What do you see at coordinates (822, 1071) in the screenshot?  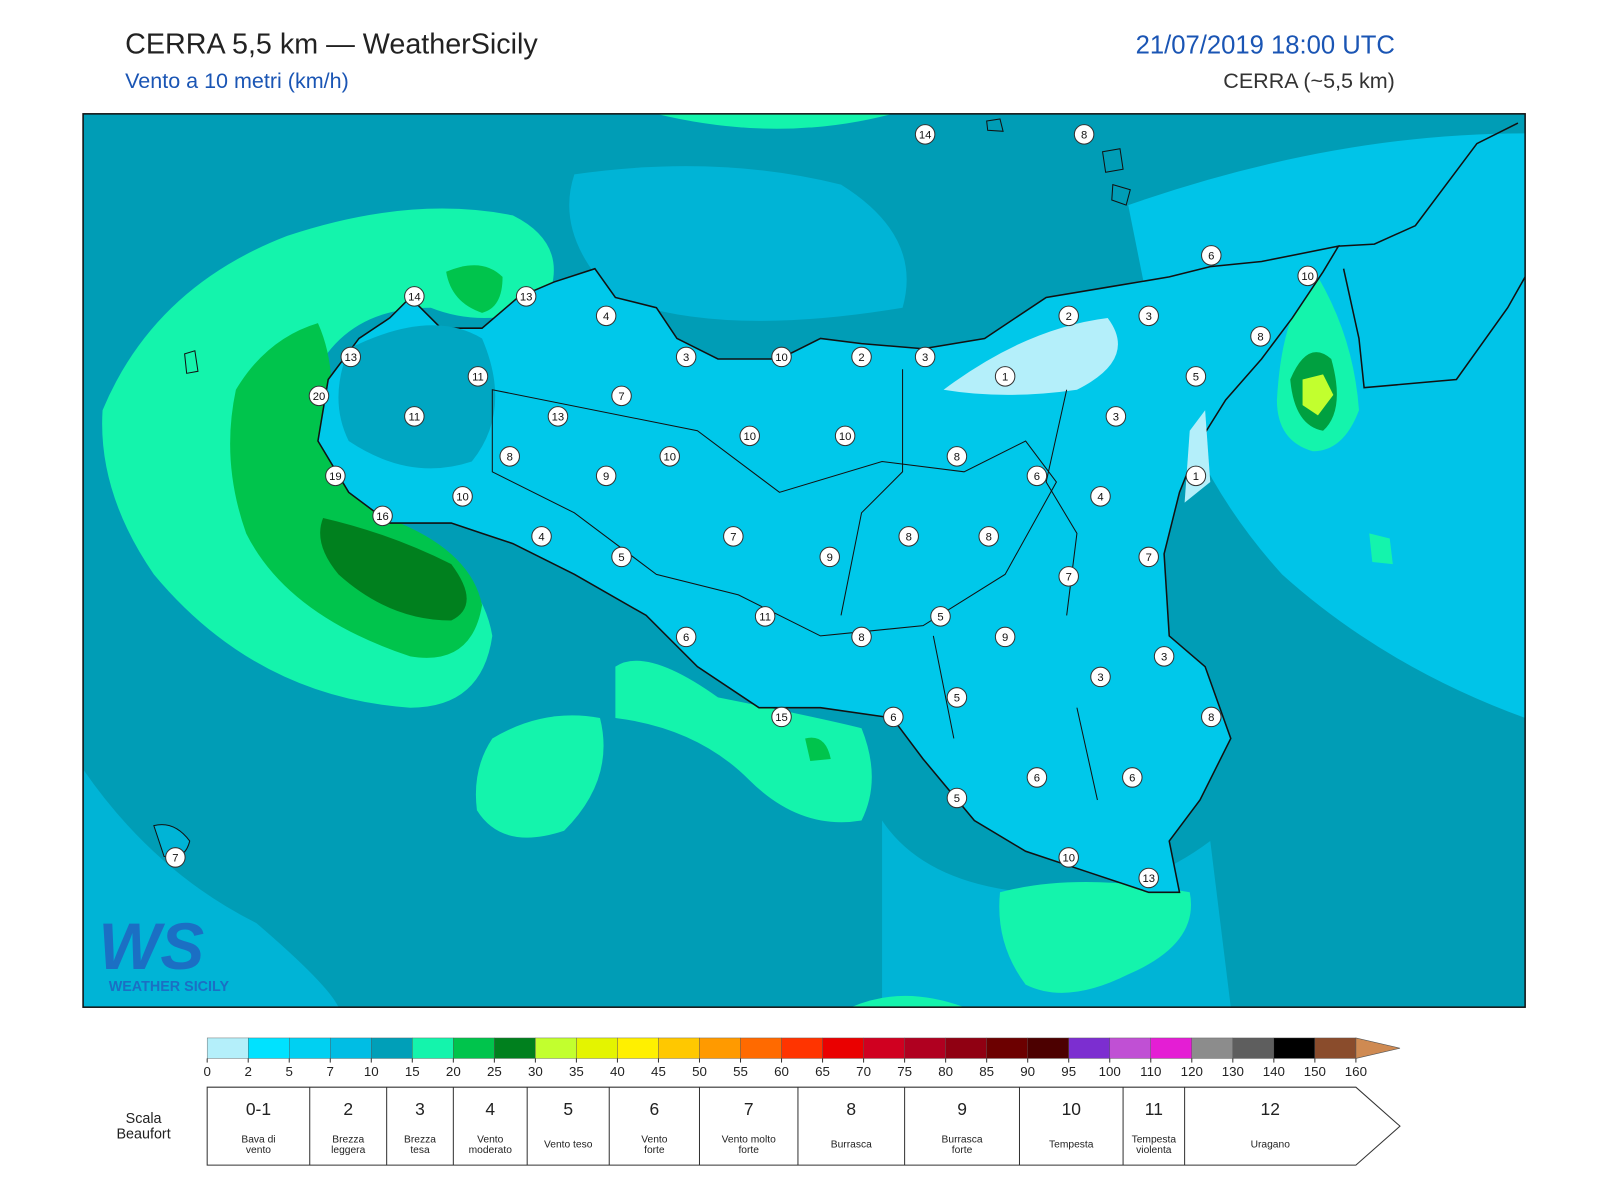 I see `colorbar-tick-label: 65` at bounding box center [822, 1071].